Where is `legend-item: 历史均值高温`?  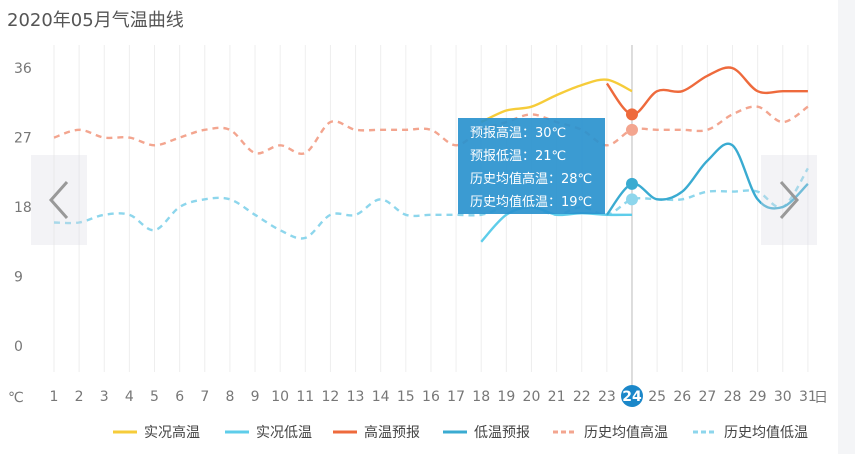
legend-item: 历史均值高温 is located at coordinates (610, 432).